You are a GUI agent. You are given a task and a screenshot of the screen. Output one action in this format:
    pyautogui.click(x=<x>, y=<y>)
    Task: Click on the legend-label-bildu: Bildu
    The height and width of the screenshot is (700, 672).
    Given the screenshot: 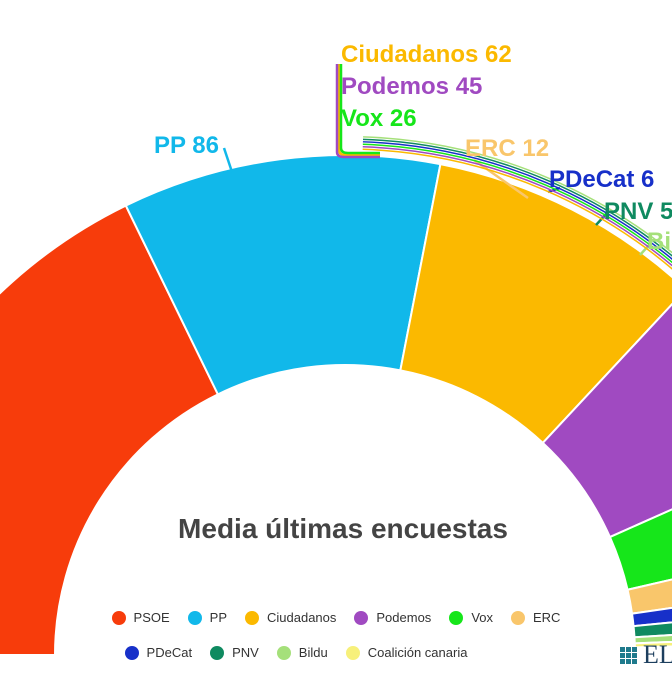 What is the action you would take?
    pyautogui.click(x=313, y=652)
    